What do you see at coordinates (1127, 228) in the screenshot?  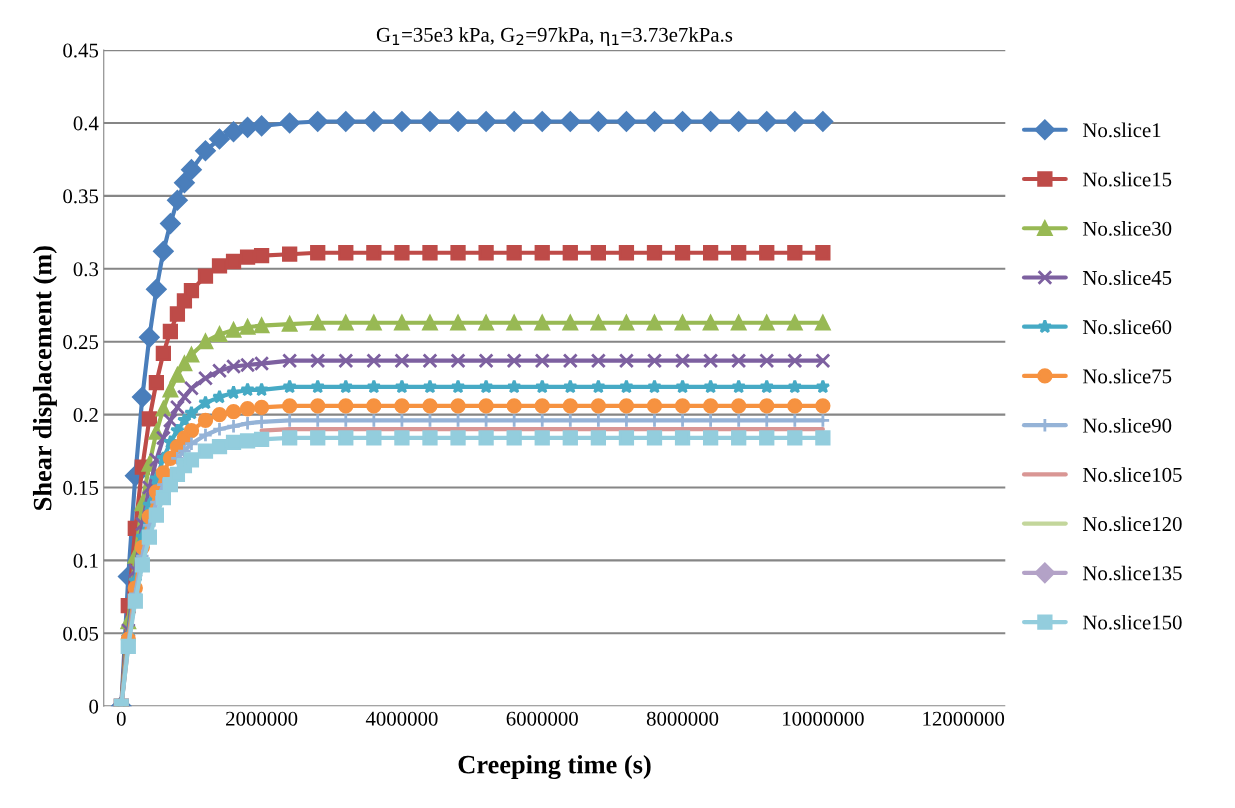 I see `legend-label: No.slice30` at bounding box center [1127, 228].